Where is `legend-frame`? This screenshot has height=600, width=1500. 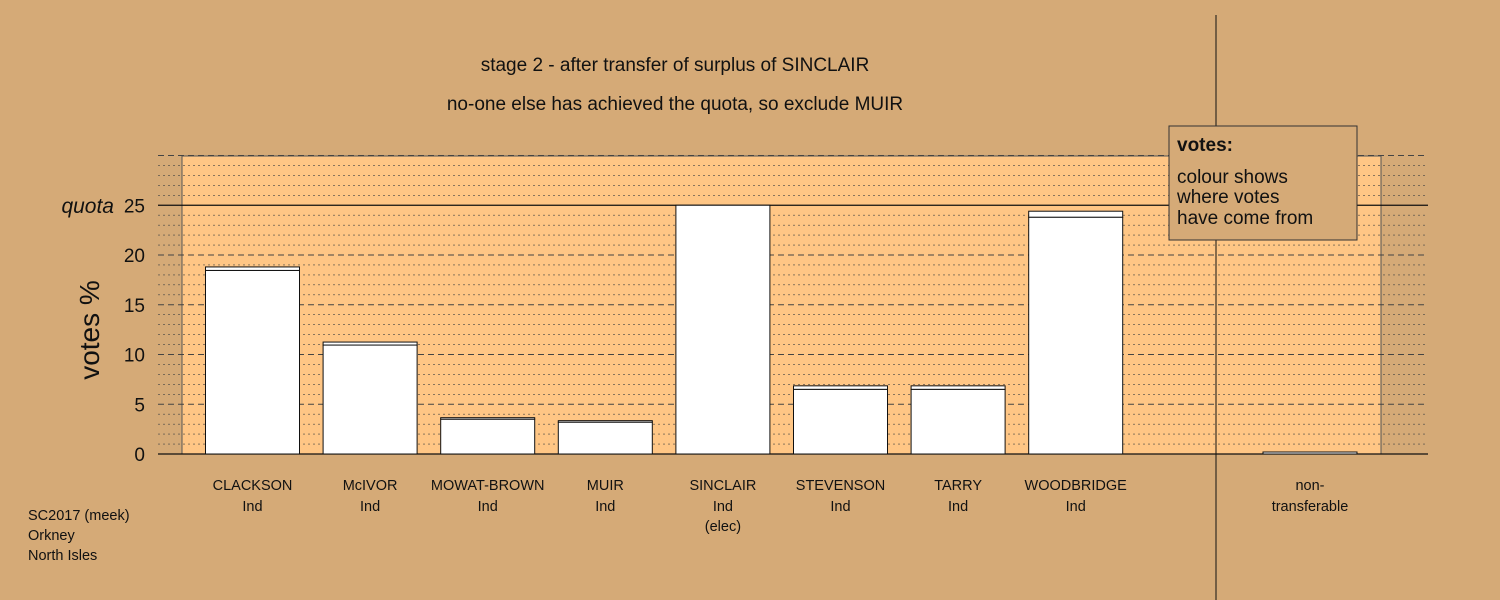
legend-frame is located at coordinates (1263, 183).